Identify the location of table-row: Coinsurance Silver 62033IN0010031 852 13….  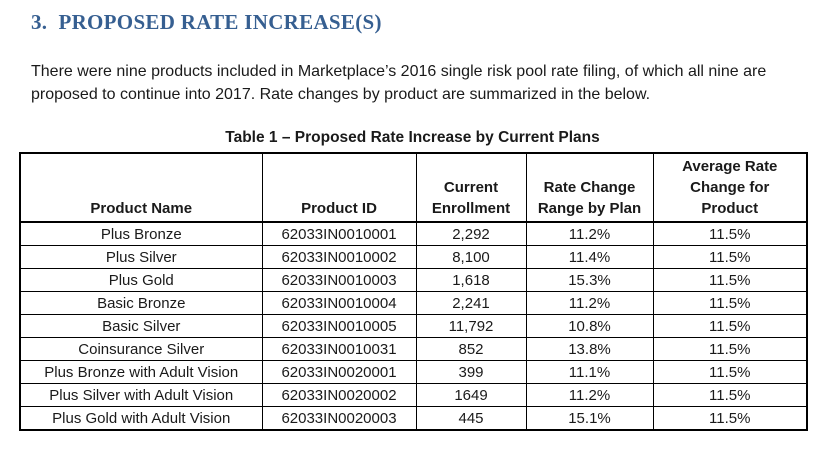
(413, 349).